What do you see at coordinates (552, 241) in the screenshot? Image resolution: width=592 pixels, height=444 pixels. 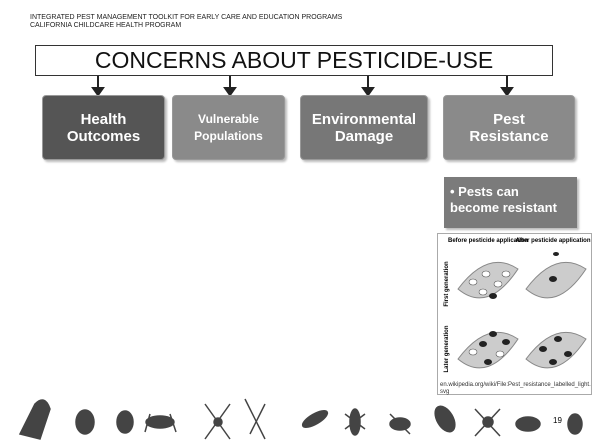 I see `figure-column: After pesticide application` at bounding box center [552, 241].